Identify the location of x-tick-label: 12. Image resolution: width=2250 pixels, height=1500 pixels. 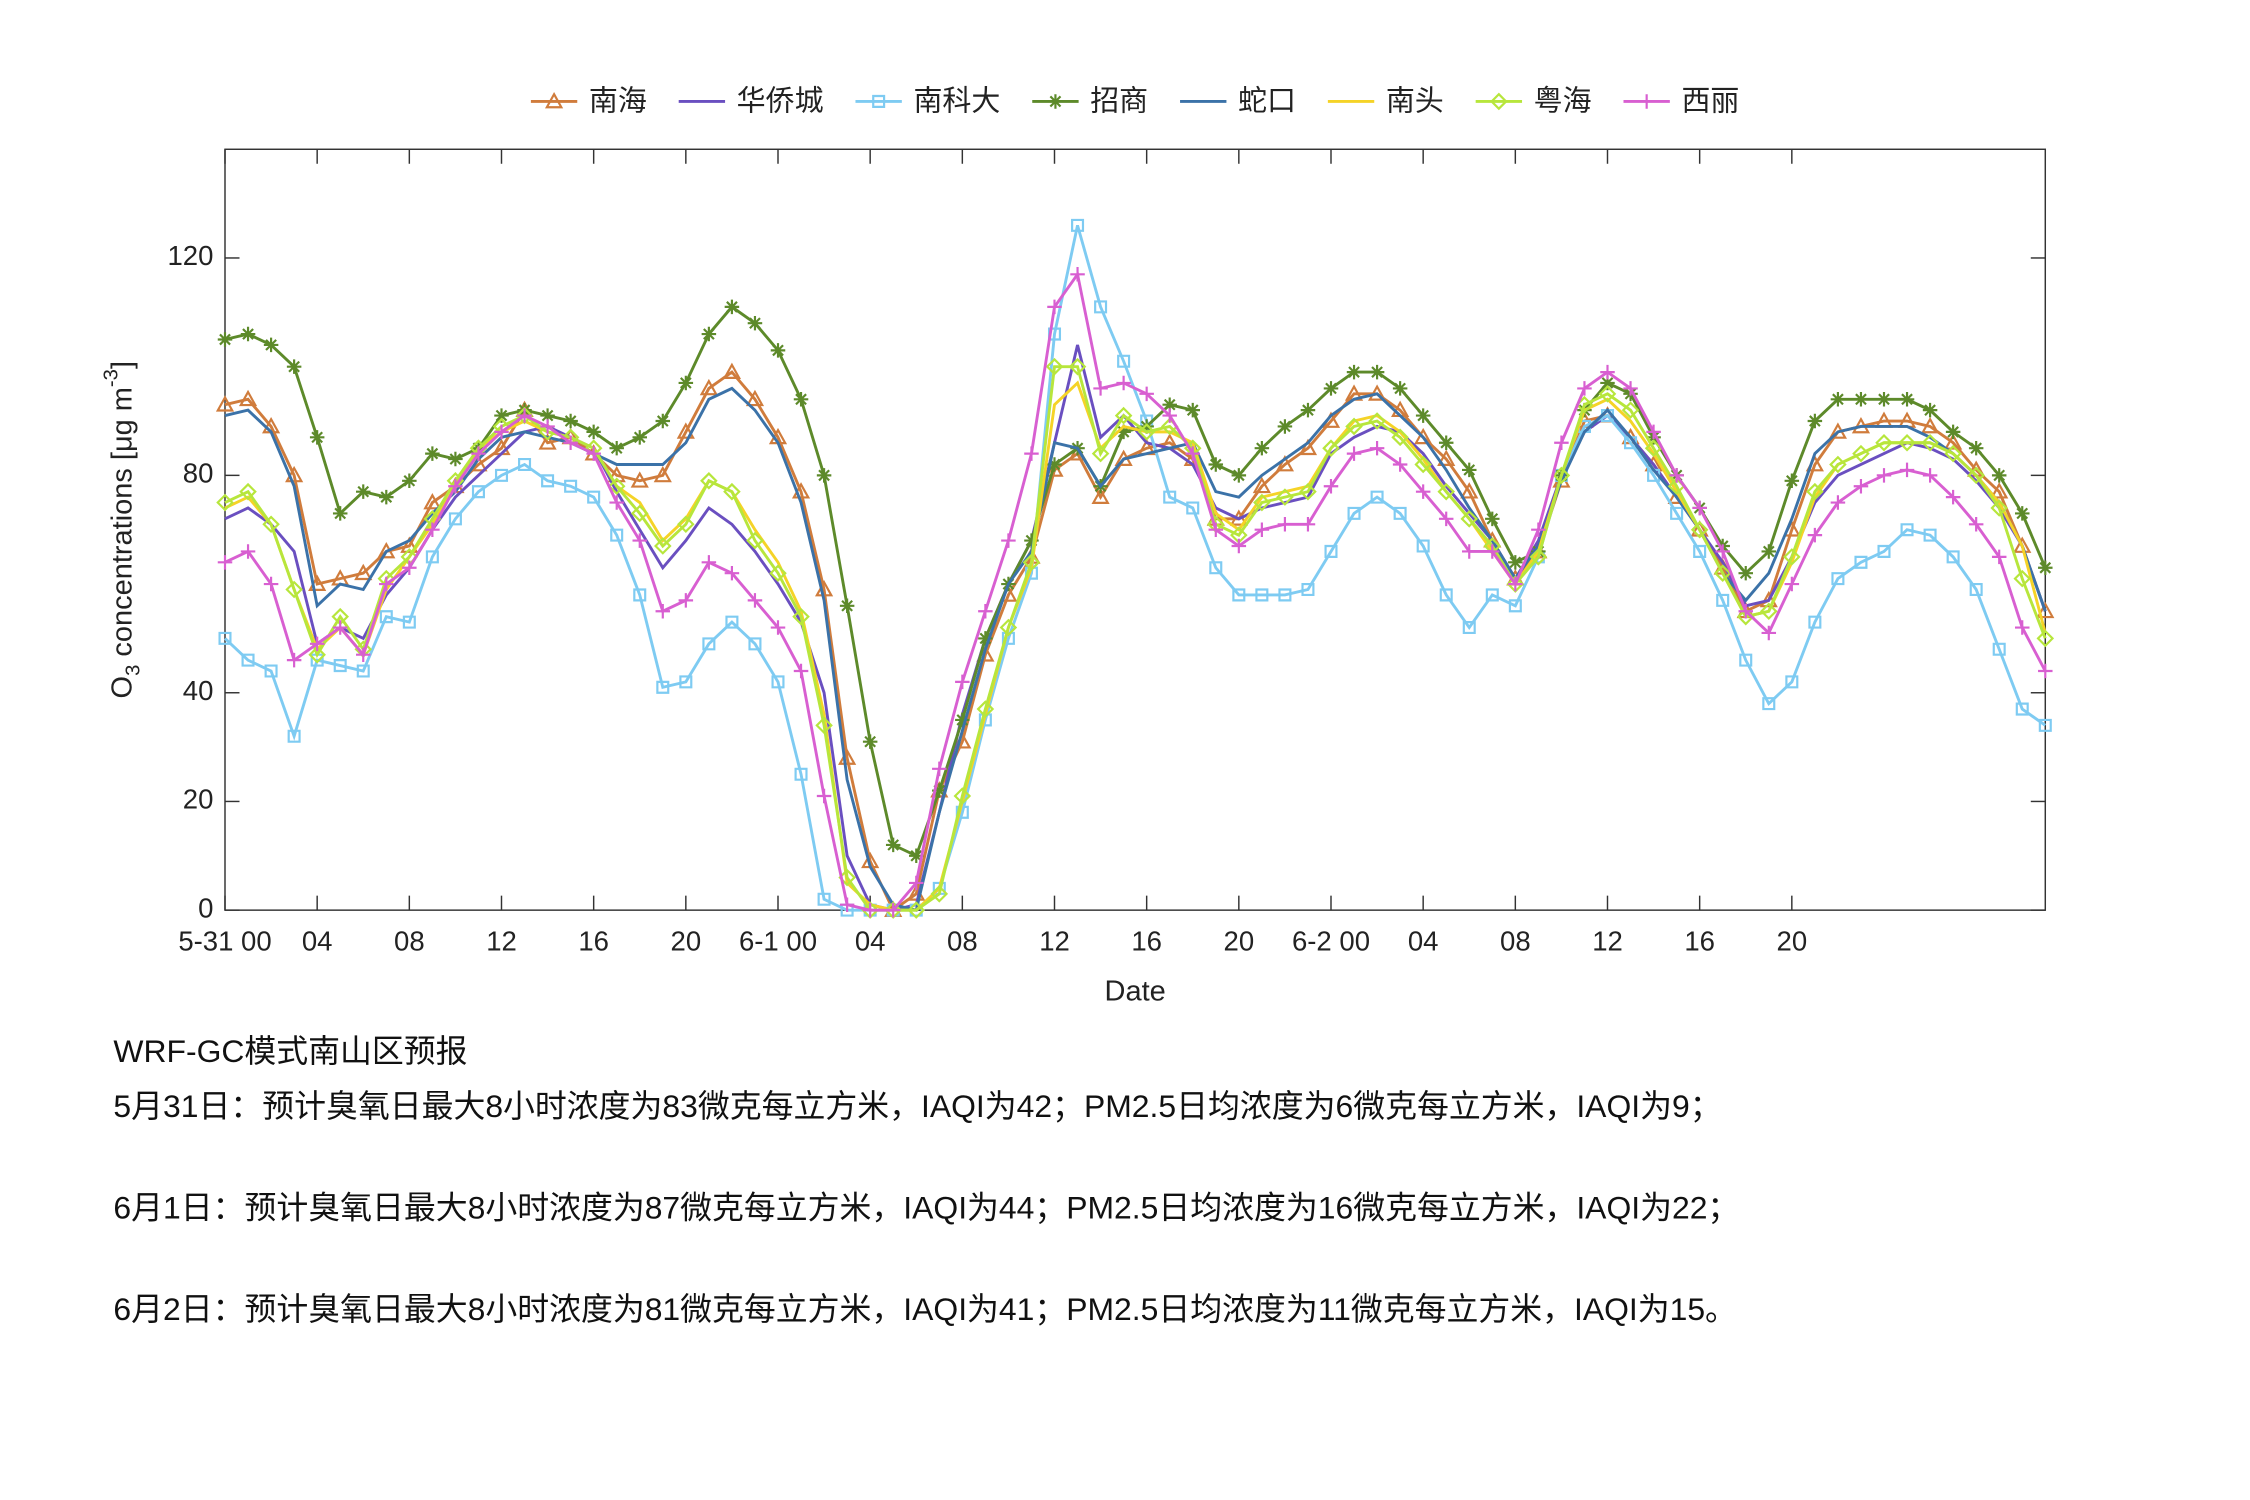
(1607, 941).